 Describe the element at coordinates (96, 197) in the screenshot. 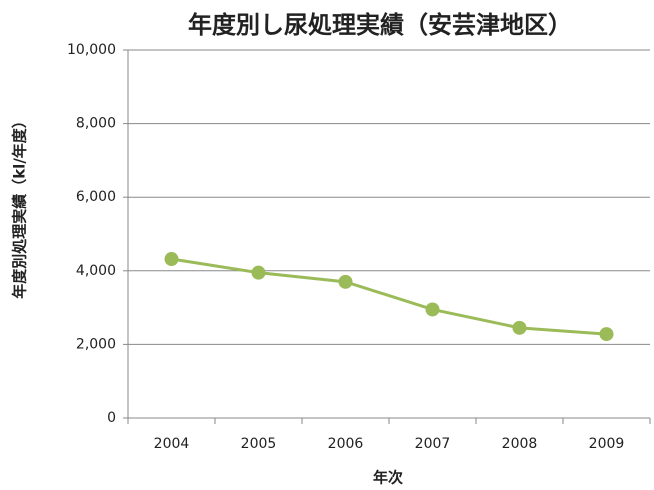

I see `y-tick-label: 6,000` at that location.